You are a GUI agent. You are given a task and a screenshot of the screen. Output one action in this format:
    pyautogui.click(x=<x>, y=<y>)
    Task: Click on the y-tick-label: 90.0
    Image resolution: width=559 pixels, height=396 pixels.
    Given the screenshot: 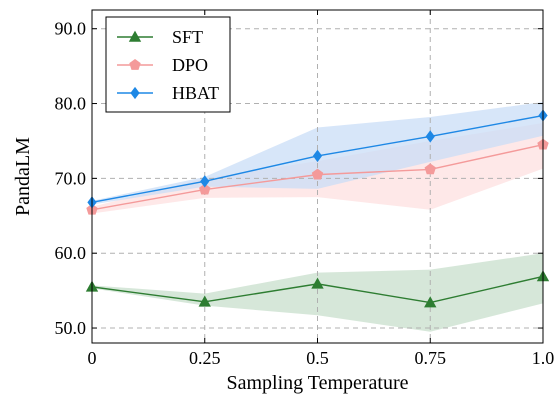 What is the action you would take?
    pyautogui.click(x=71, y=29)
    